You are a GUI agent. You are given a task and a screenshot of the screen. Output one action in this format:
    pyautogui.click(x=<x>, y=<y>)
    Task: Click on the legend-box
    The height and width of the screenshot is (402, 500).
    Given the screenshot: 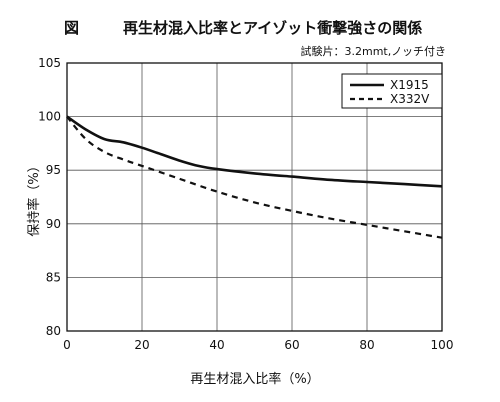 What is the action you would take?
    pyautogui.click(x=392, y=91)
    